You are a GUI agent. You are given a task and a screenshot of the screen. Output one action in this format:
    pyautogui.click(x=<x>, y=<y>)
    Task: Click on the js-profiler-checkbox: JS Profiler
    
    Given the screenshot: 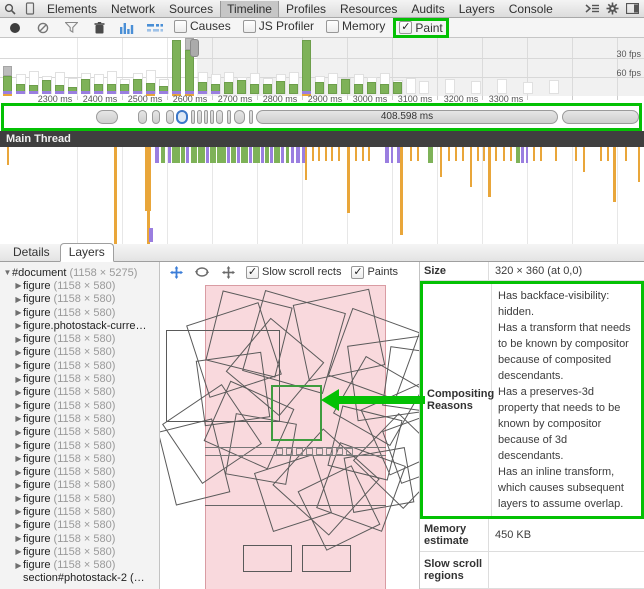 What is the action you would take?
    pyautogui.click(x=278, y=26)
    